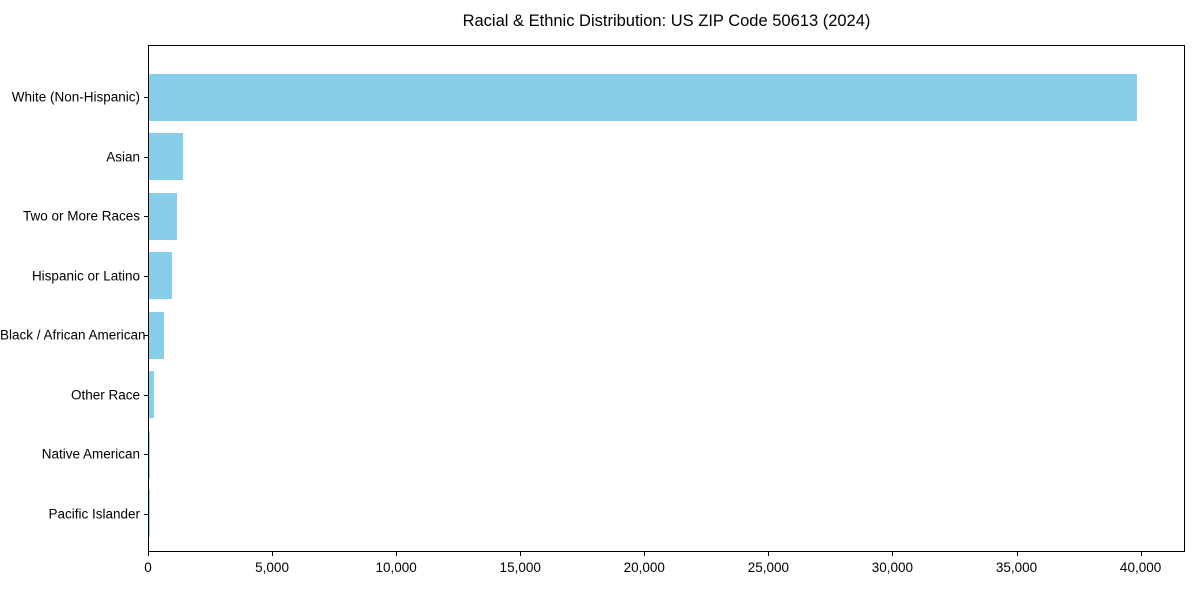  What do you see at coordinates (123, 156) in the screenshot?
I see `y-tick-label: Asian` at bounding box center [123, 156].